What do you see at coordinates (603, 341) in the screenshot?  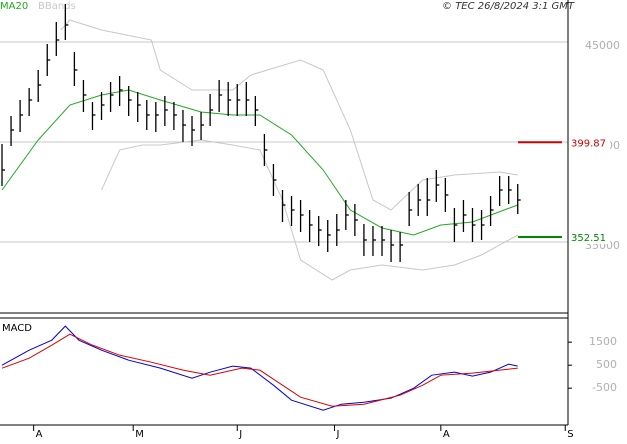 I see `y-tick-label: 1500` at bounding box center [603, 341].